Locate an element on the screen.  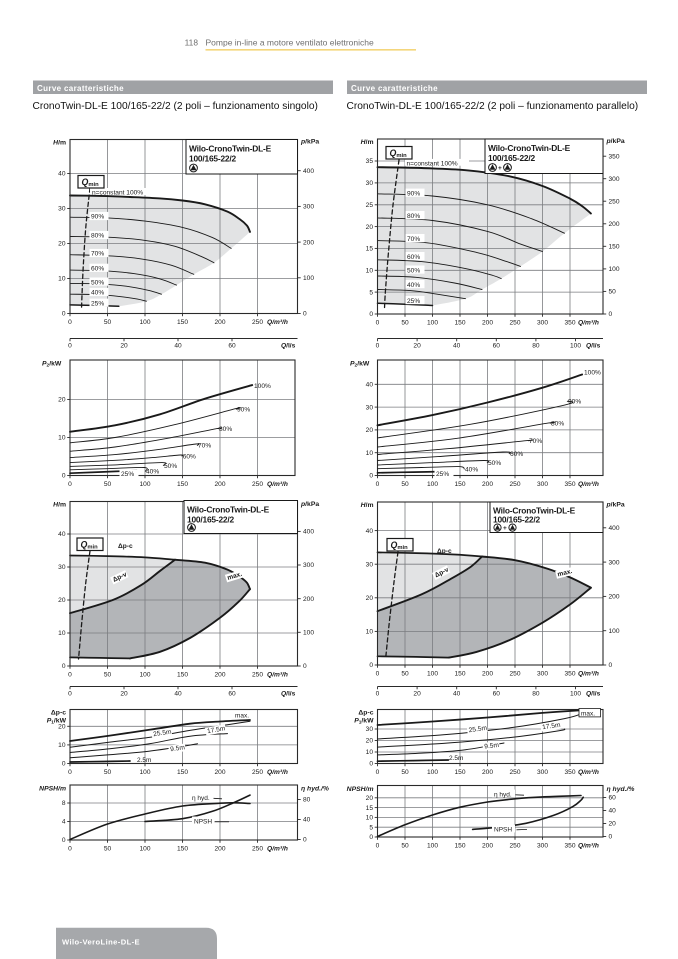
svg-text: 70% is located at coordinates (535, 441).